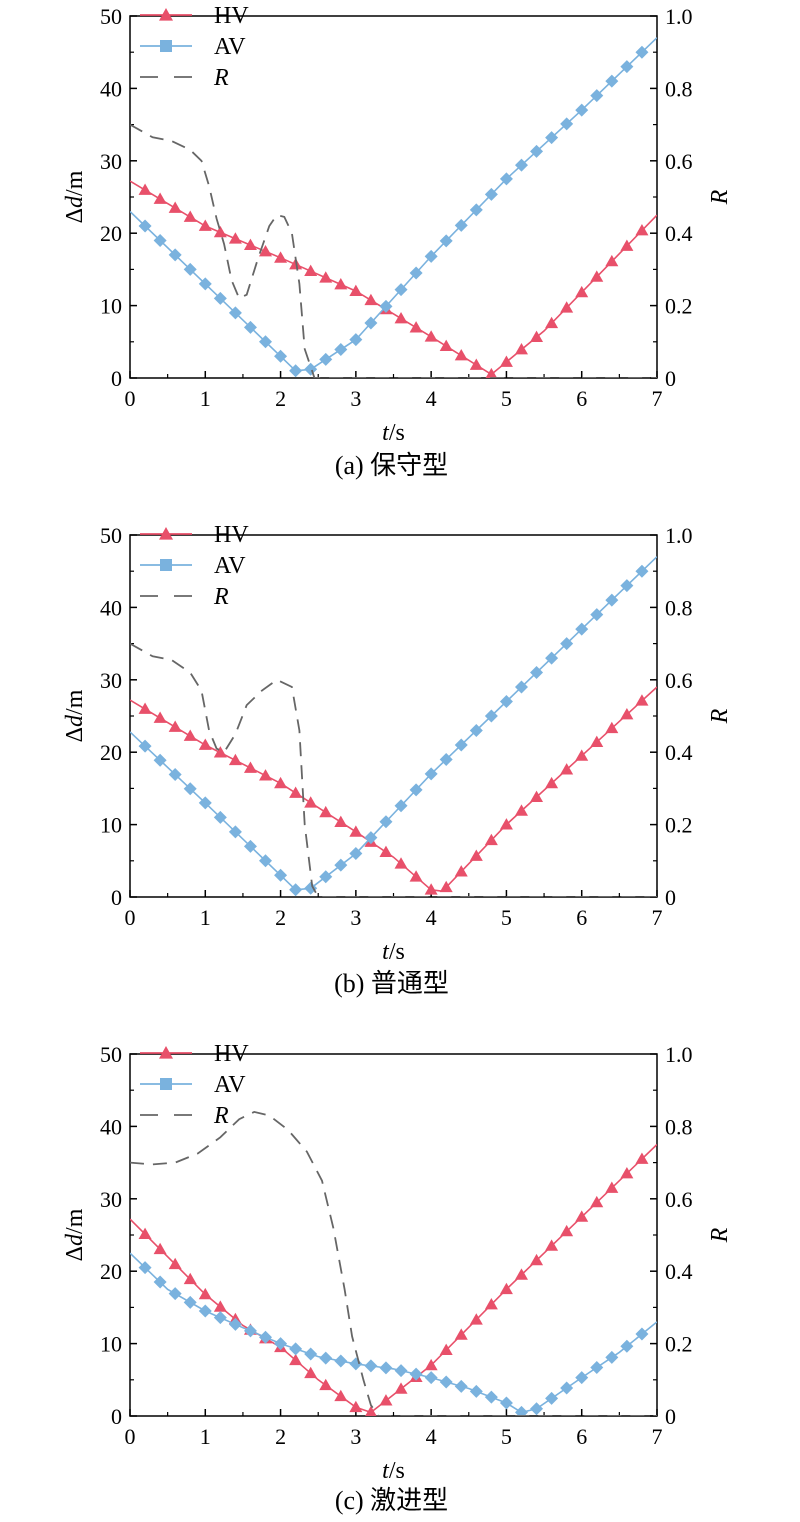  What do you see at coordinates (391, 465) in the screenshot?
I see `panel-caption: (a) 保守型` at bounding box center [391, 465].